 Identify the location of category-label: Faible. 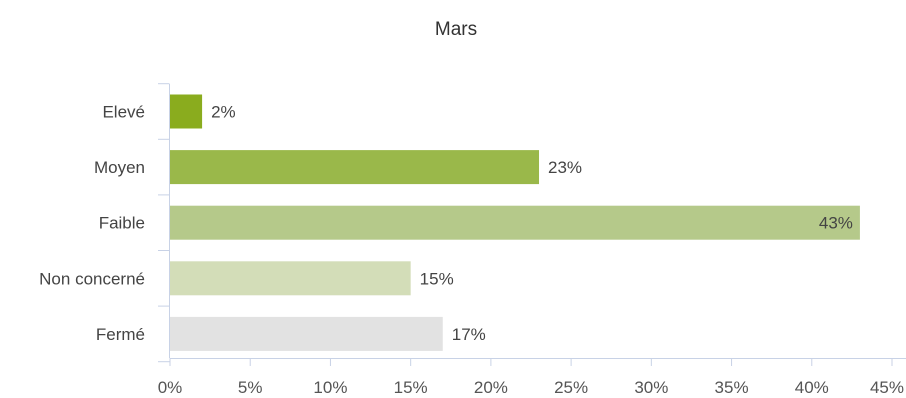
(122, 223).